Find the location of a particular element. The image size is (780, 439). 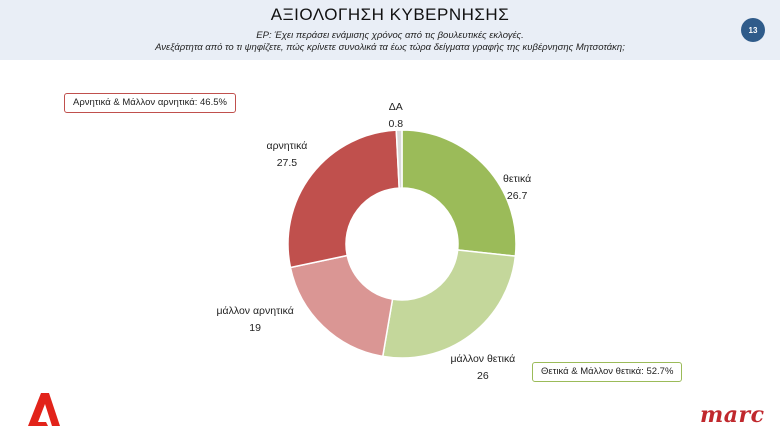

slice-value: 26.7 is located at coordinates (517, 196).